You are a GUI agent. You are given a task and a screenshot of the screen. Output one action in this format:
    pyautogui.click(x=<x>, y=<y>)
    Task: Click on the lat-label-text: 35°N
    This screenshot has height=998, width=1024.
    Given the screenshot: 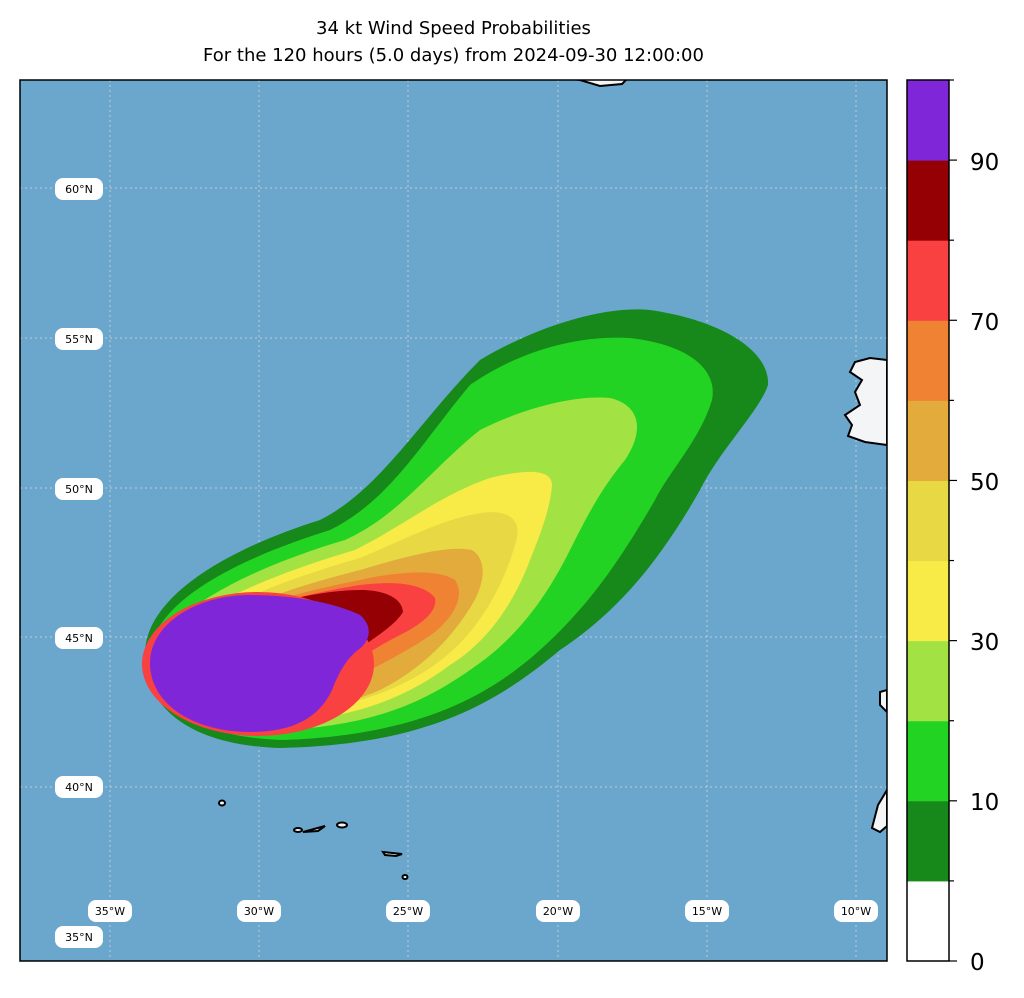 What is the action you would take?
    pyautogui.click(x=79, y=937)
    